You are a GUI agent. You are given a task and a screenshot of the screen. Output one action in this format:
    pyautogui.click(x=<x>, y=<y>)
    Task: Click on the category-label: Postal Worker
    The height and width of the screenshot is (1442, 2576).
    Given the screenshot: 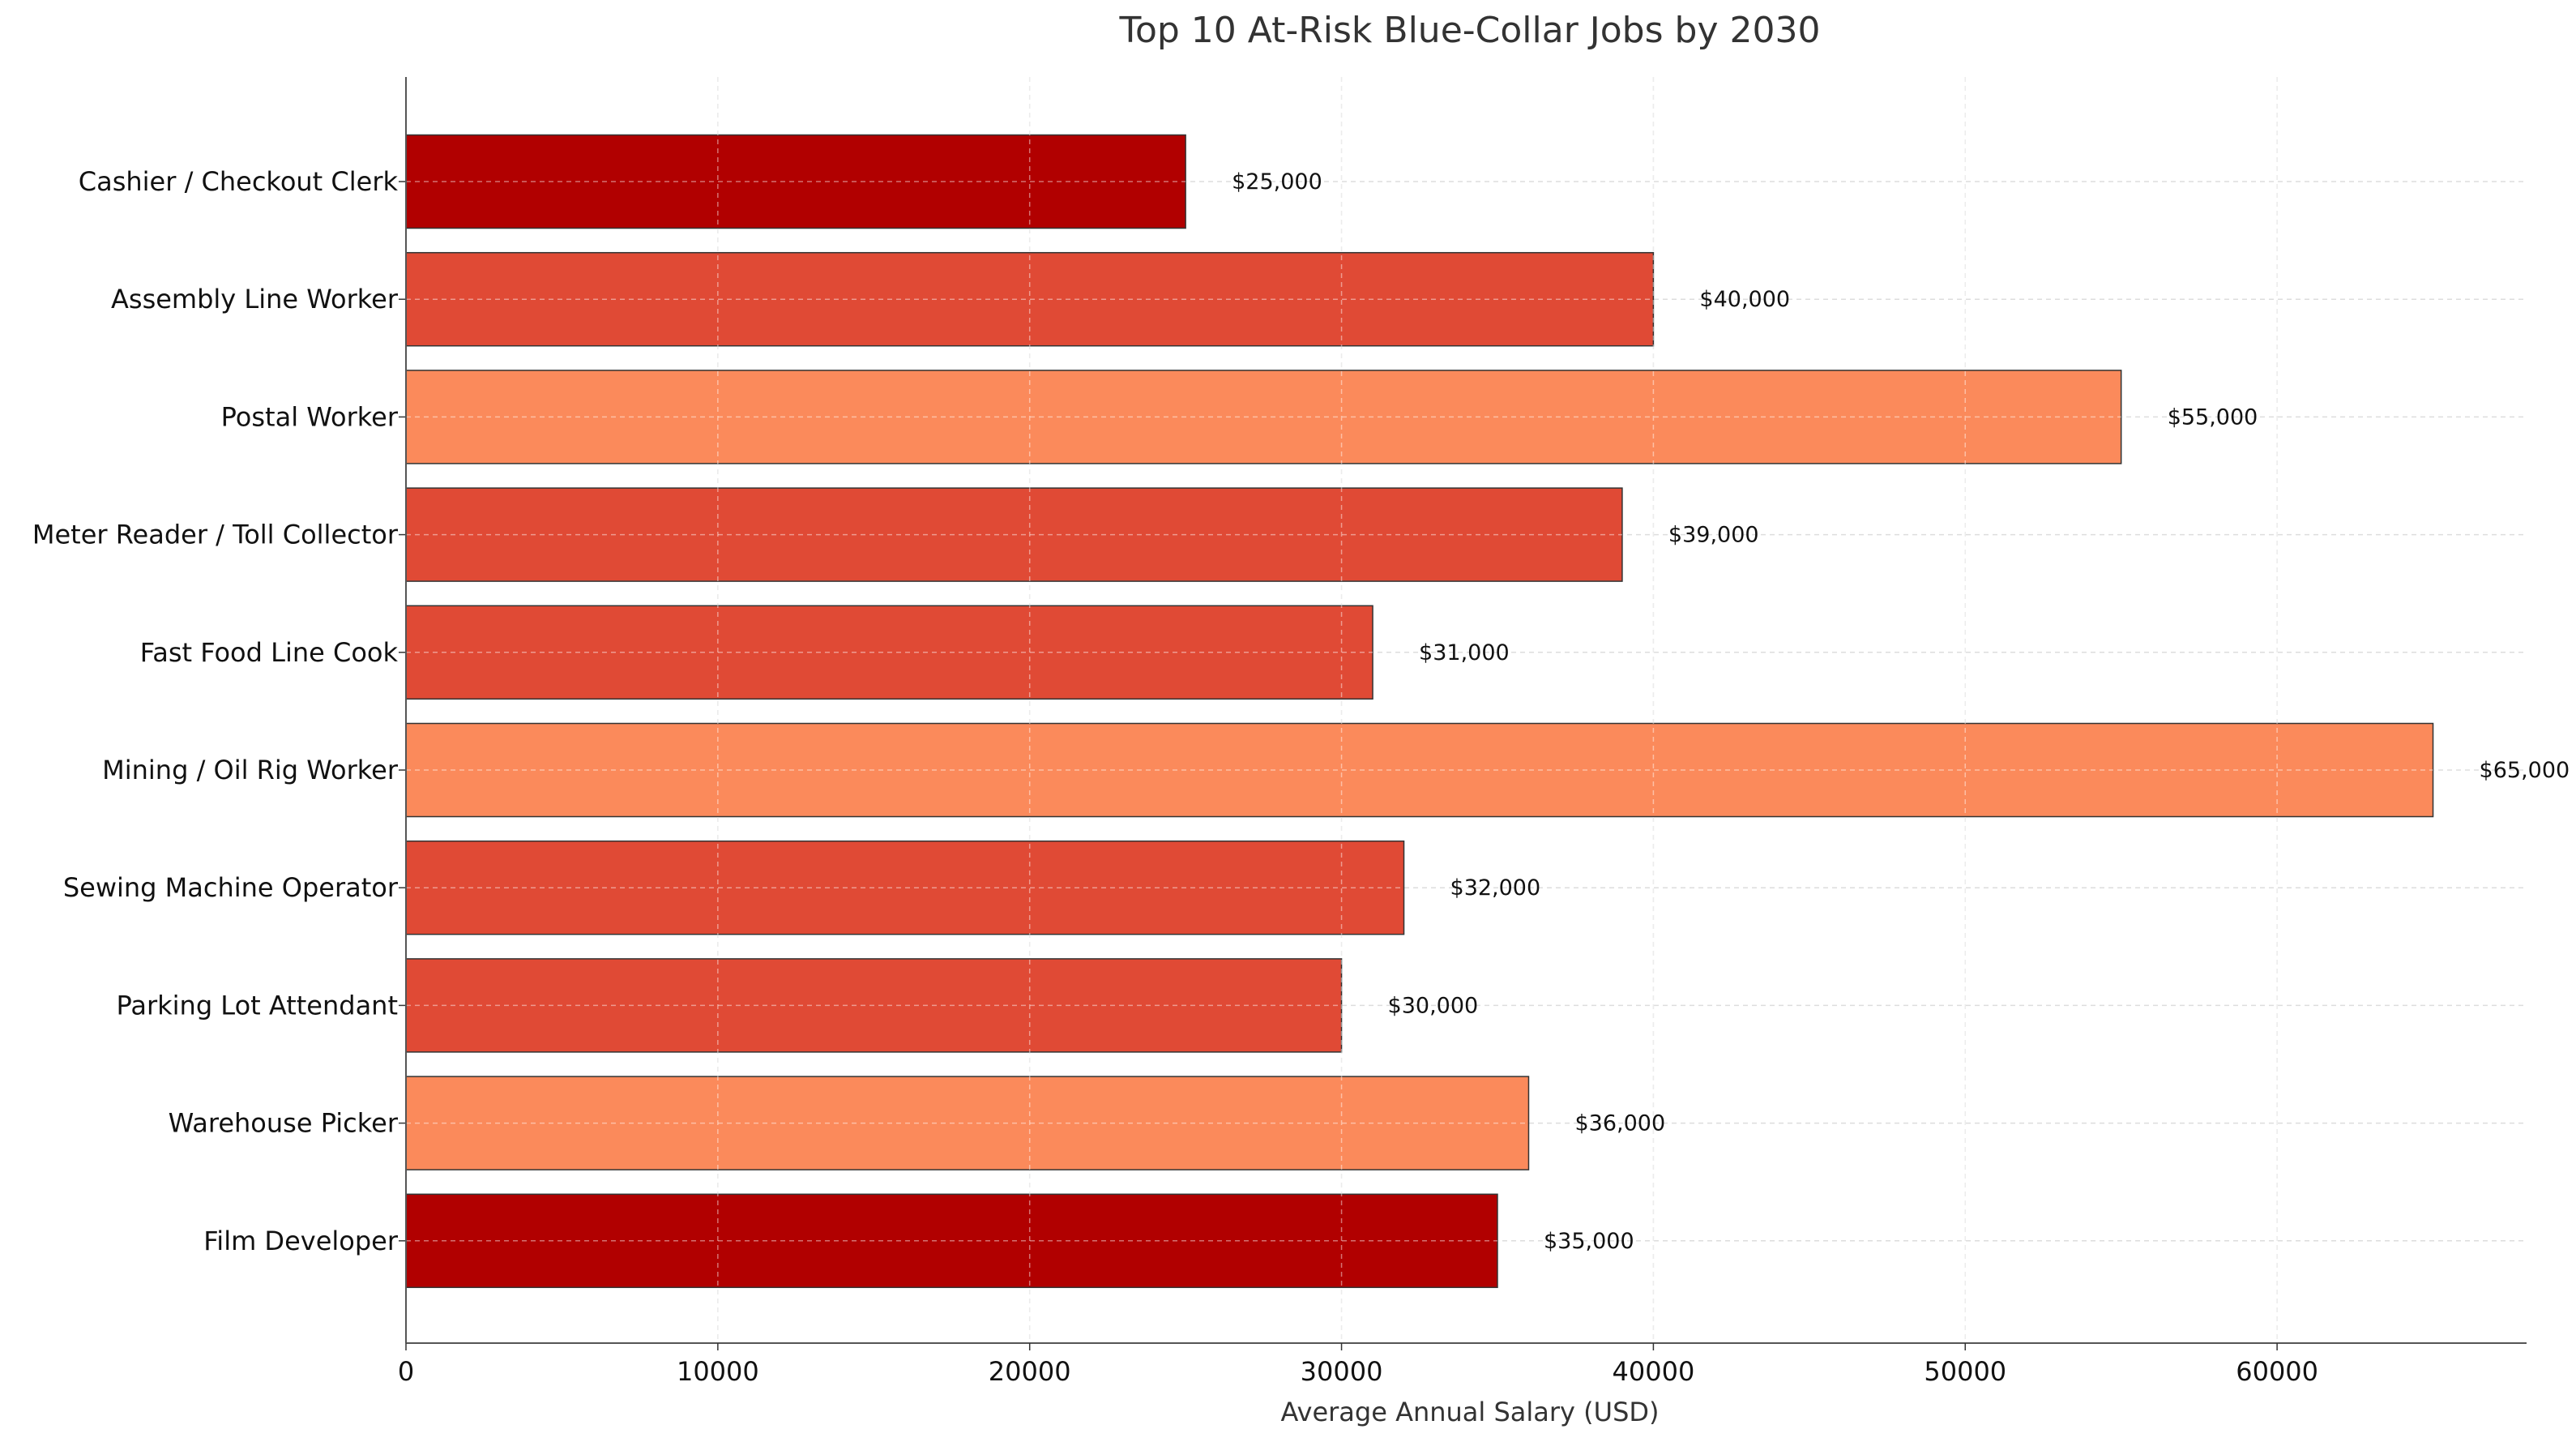 What is the action you would take?
    pyautogui.click(x=310, y=416)
    